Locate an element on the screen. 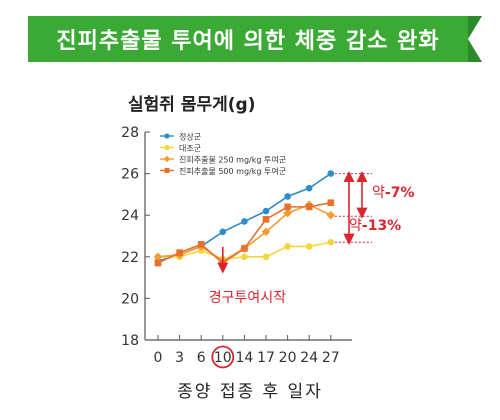 This screenshot has height=420, width=500. y-tick-label: 26 is located at coordinates (130, 175).